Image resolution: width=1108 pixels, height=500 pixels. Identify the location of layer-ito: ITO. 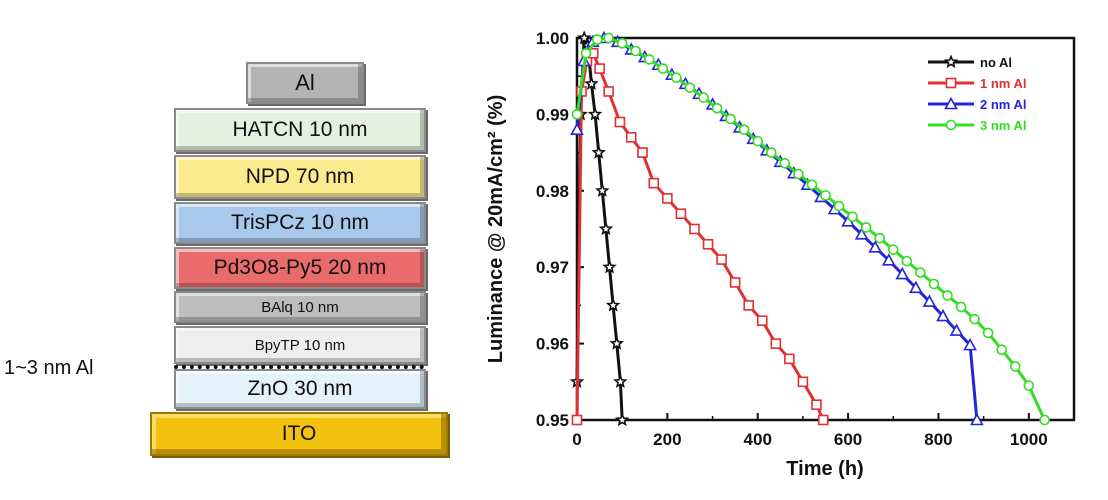
(299, 434).